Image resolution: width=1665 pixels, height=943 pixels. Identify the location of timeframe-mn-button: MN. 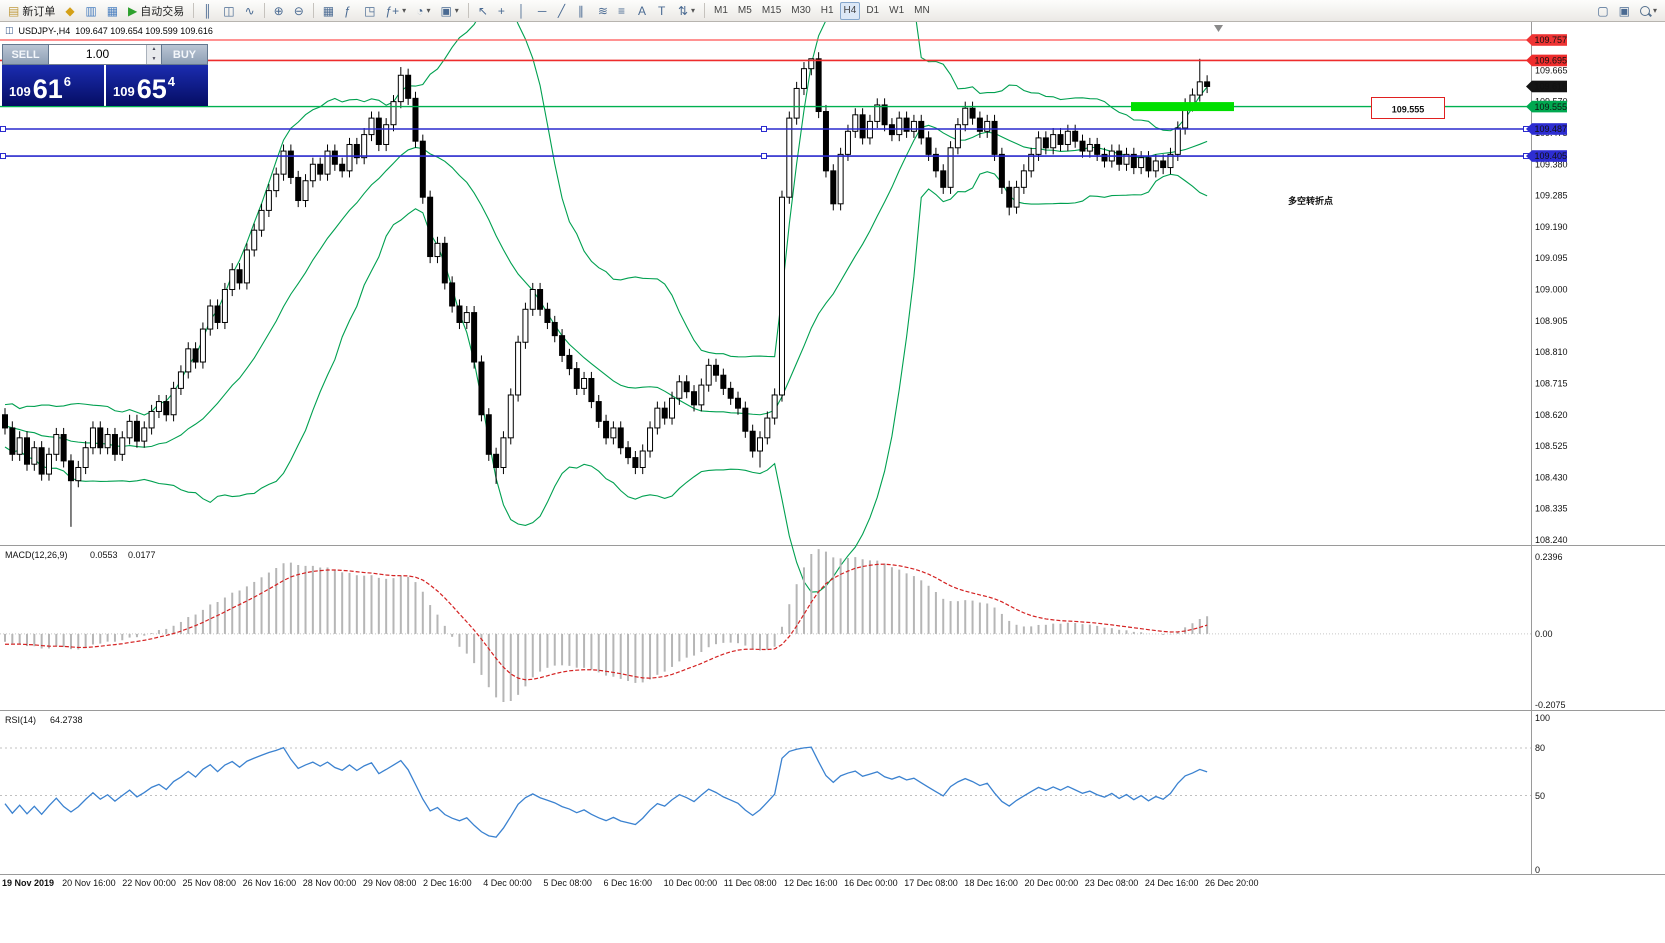
(922, 11).